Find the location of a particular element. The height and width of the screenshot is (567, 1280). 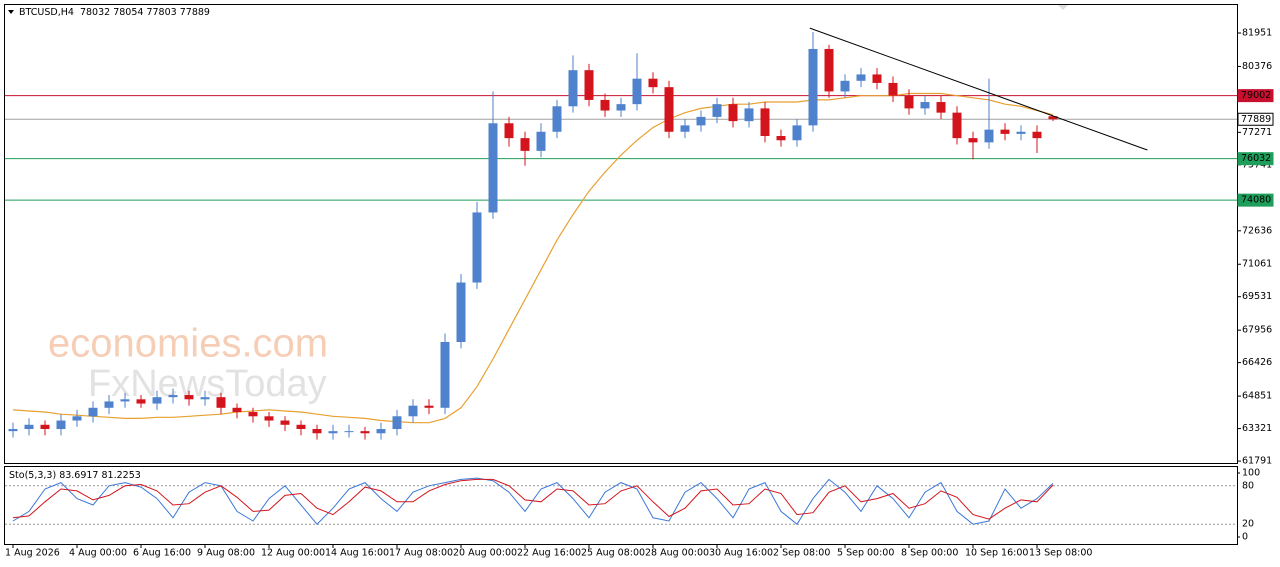

x-tick-label: 17 Aug 08:00 is located at coordinates (421, 553).